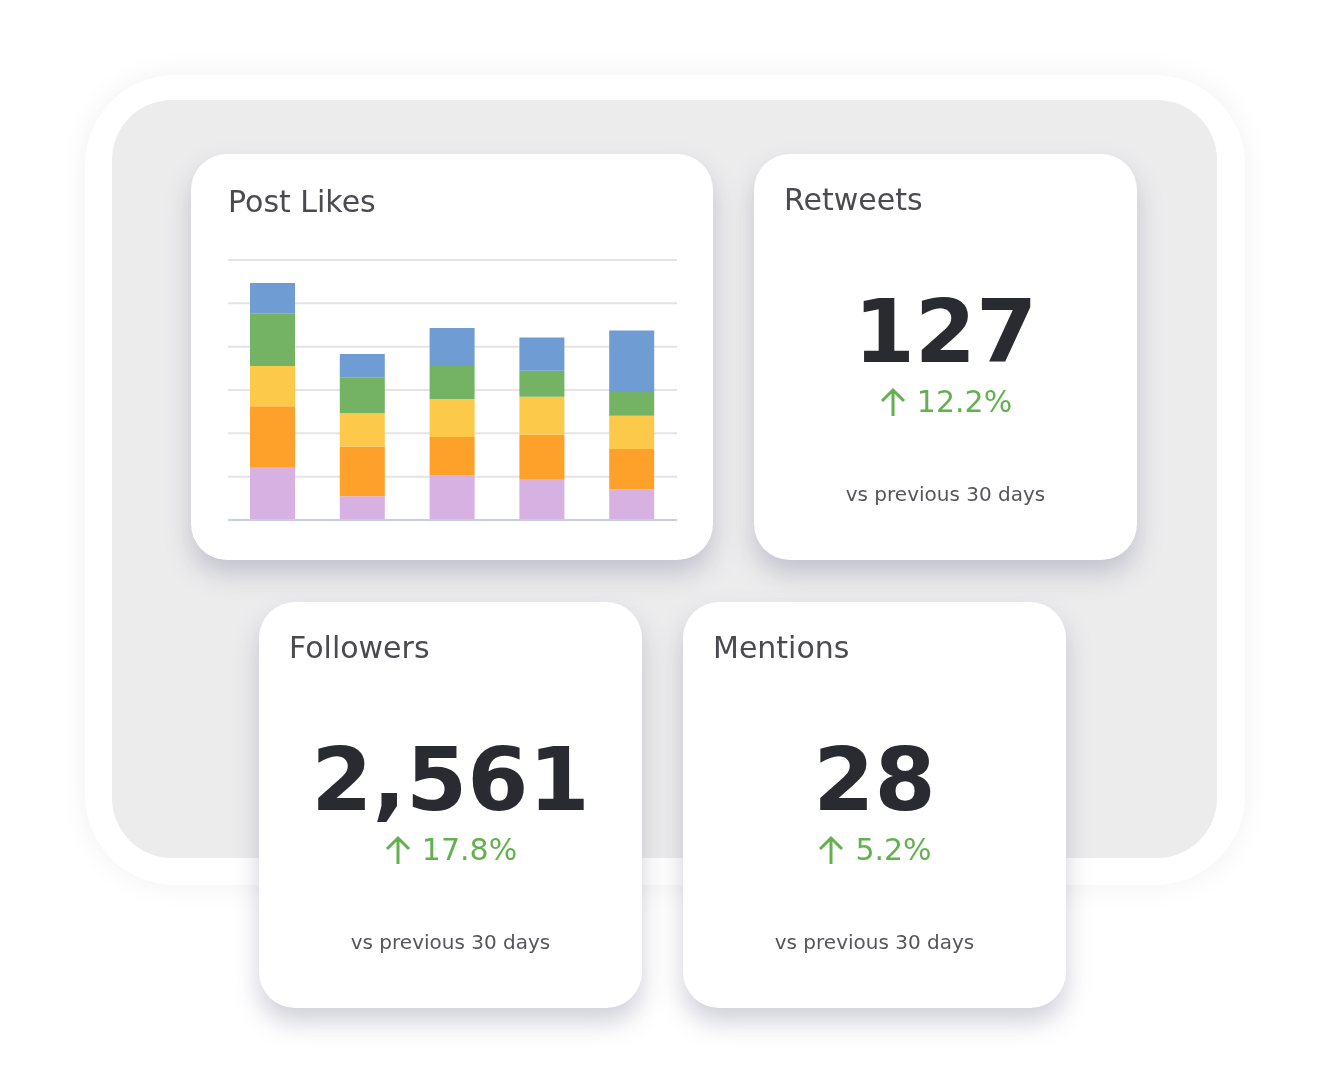 The width and height of the screenshot is (1328, 1080). Describe the element at coordinates (874, 779) in the screenshot. I see `text: 28` at that location.